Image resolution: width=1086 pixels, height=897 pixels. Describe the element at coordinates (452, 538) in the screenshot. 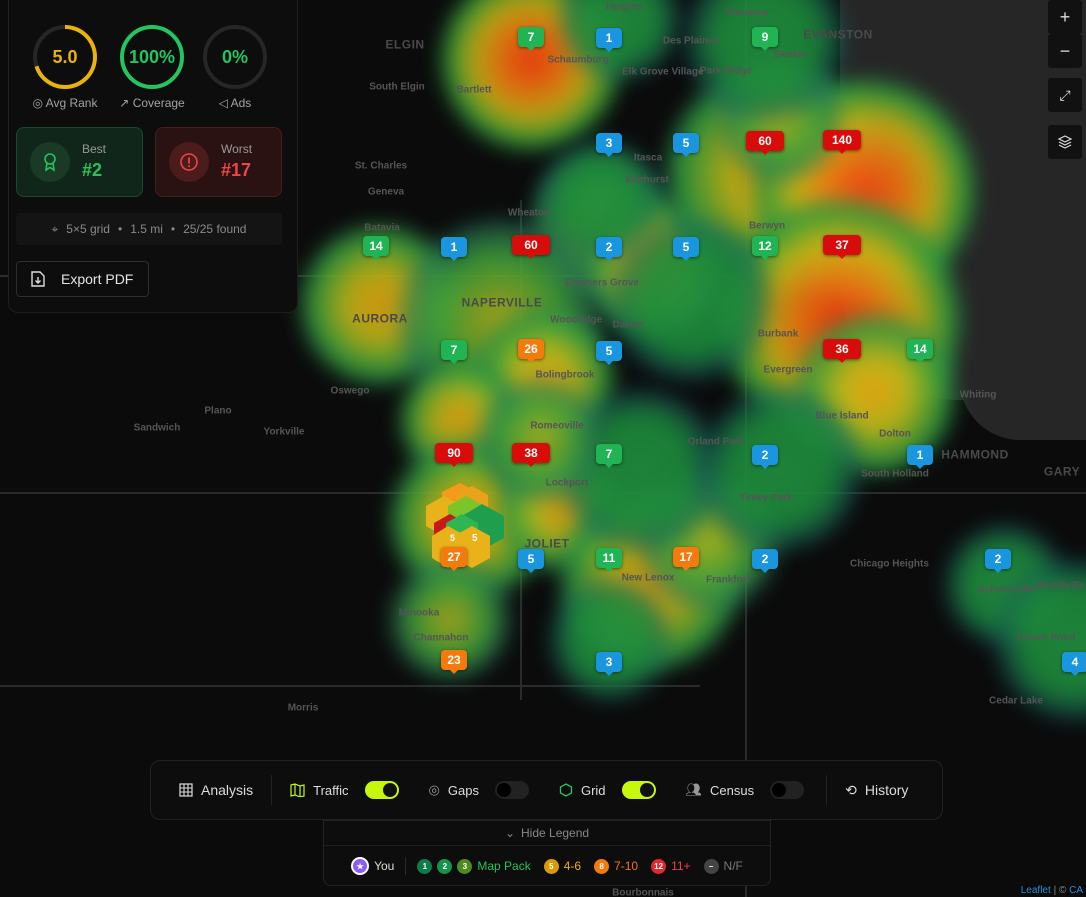

I see `you-hex-label: 5` at that location.